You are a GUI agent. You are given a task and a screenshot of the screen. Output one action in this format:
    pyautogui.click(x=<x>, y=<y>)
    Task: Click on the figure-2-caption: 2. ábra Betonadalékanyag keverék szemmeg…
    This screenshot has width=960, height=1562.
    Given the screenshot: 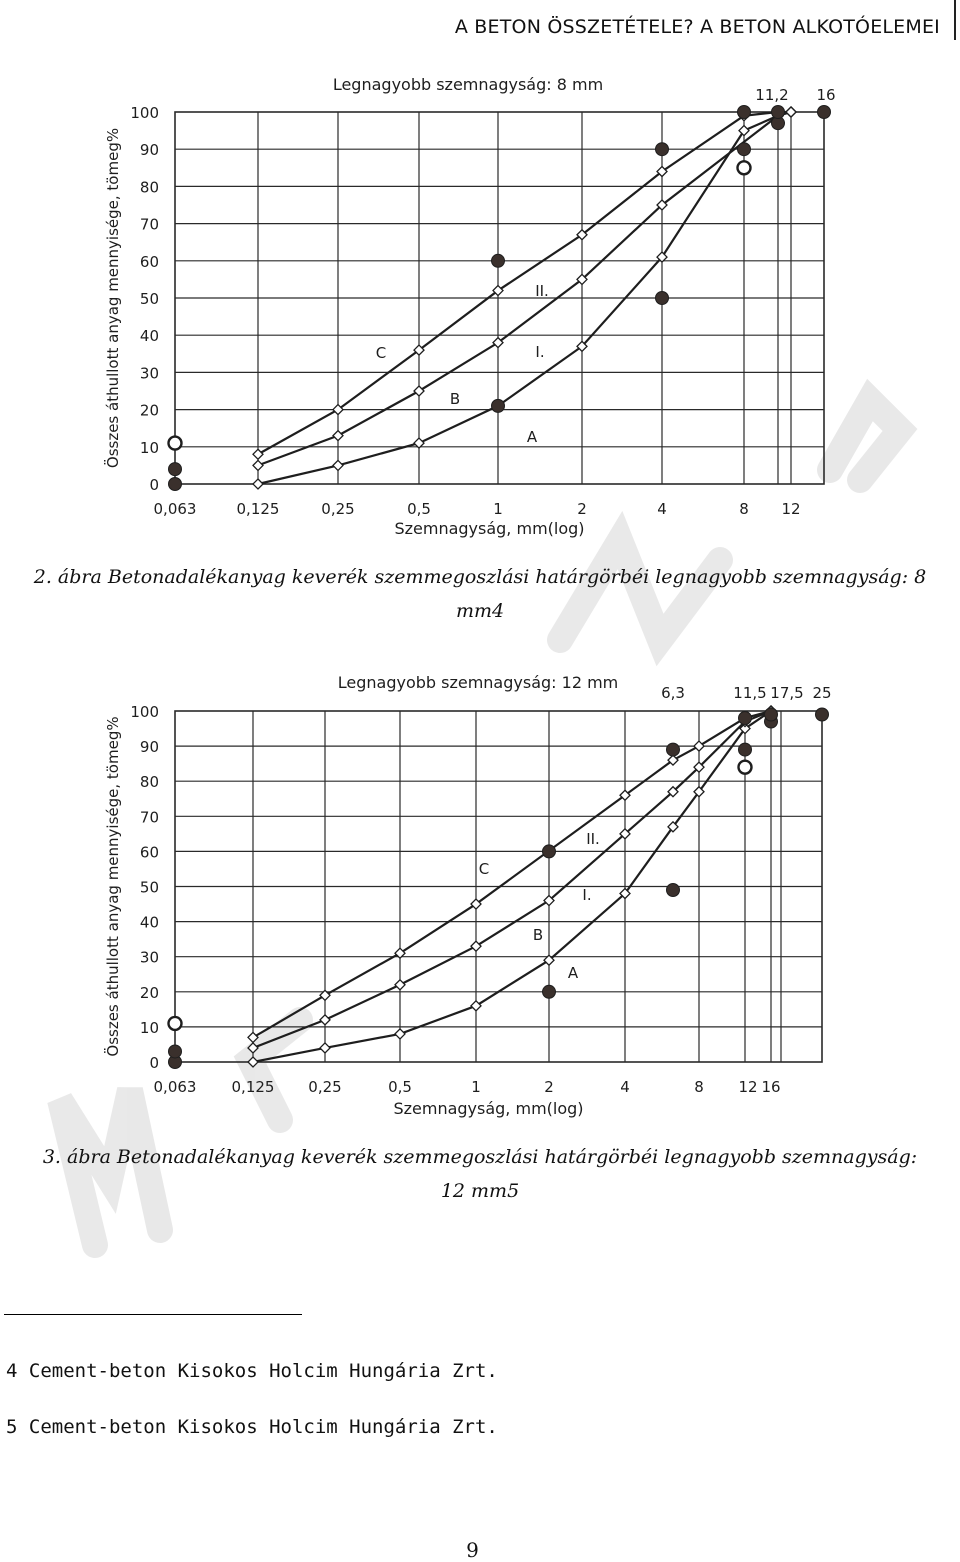 What is the action you would take?
    pyautogui.click(x=480, y=594)
    